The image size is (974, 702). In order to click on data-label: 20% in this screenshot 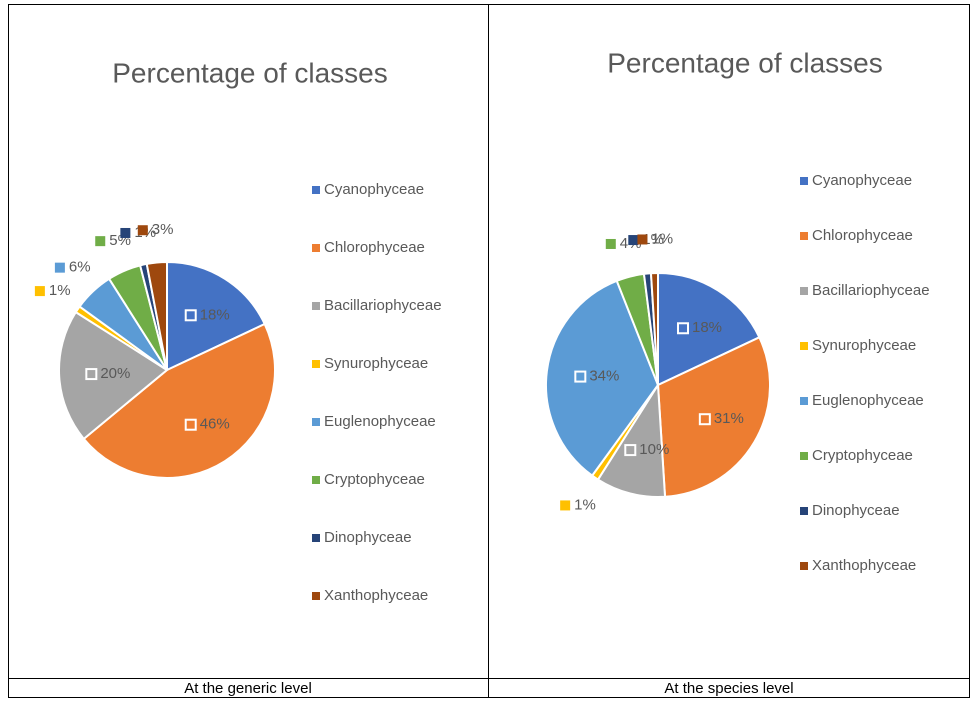, I will do `click(115, 373)`.